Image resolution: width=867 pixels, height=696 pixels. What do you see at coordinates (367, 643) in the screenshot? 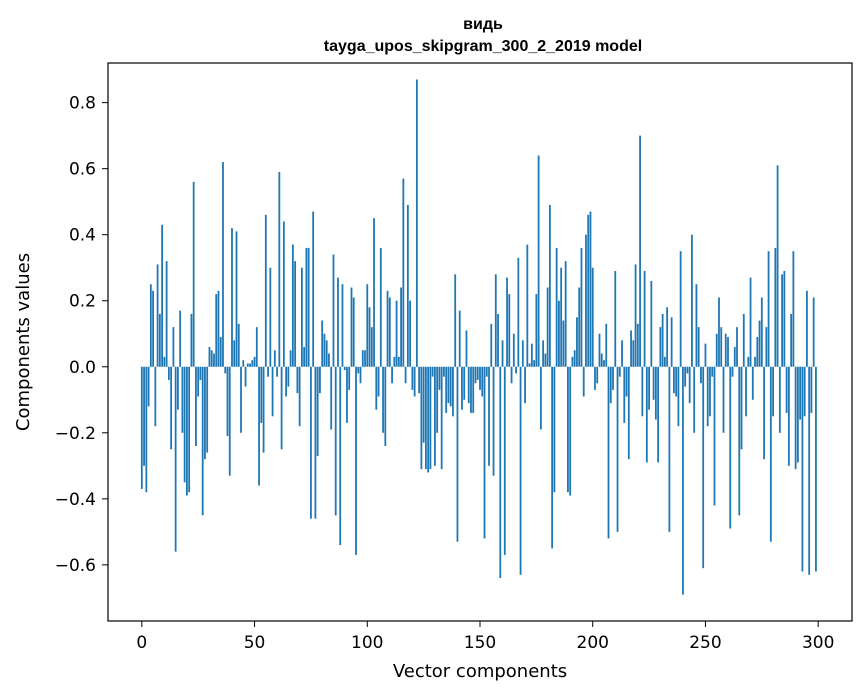
I see `x-tick-label: 100` at bounding box center [367, 643].